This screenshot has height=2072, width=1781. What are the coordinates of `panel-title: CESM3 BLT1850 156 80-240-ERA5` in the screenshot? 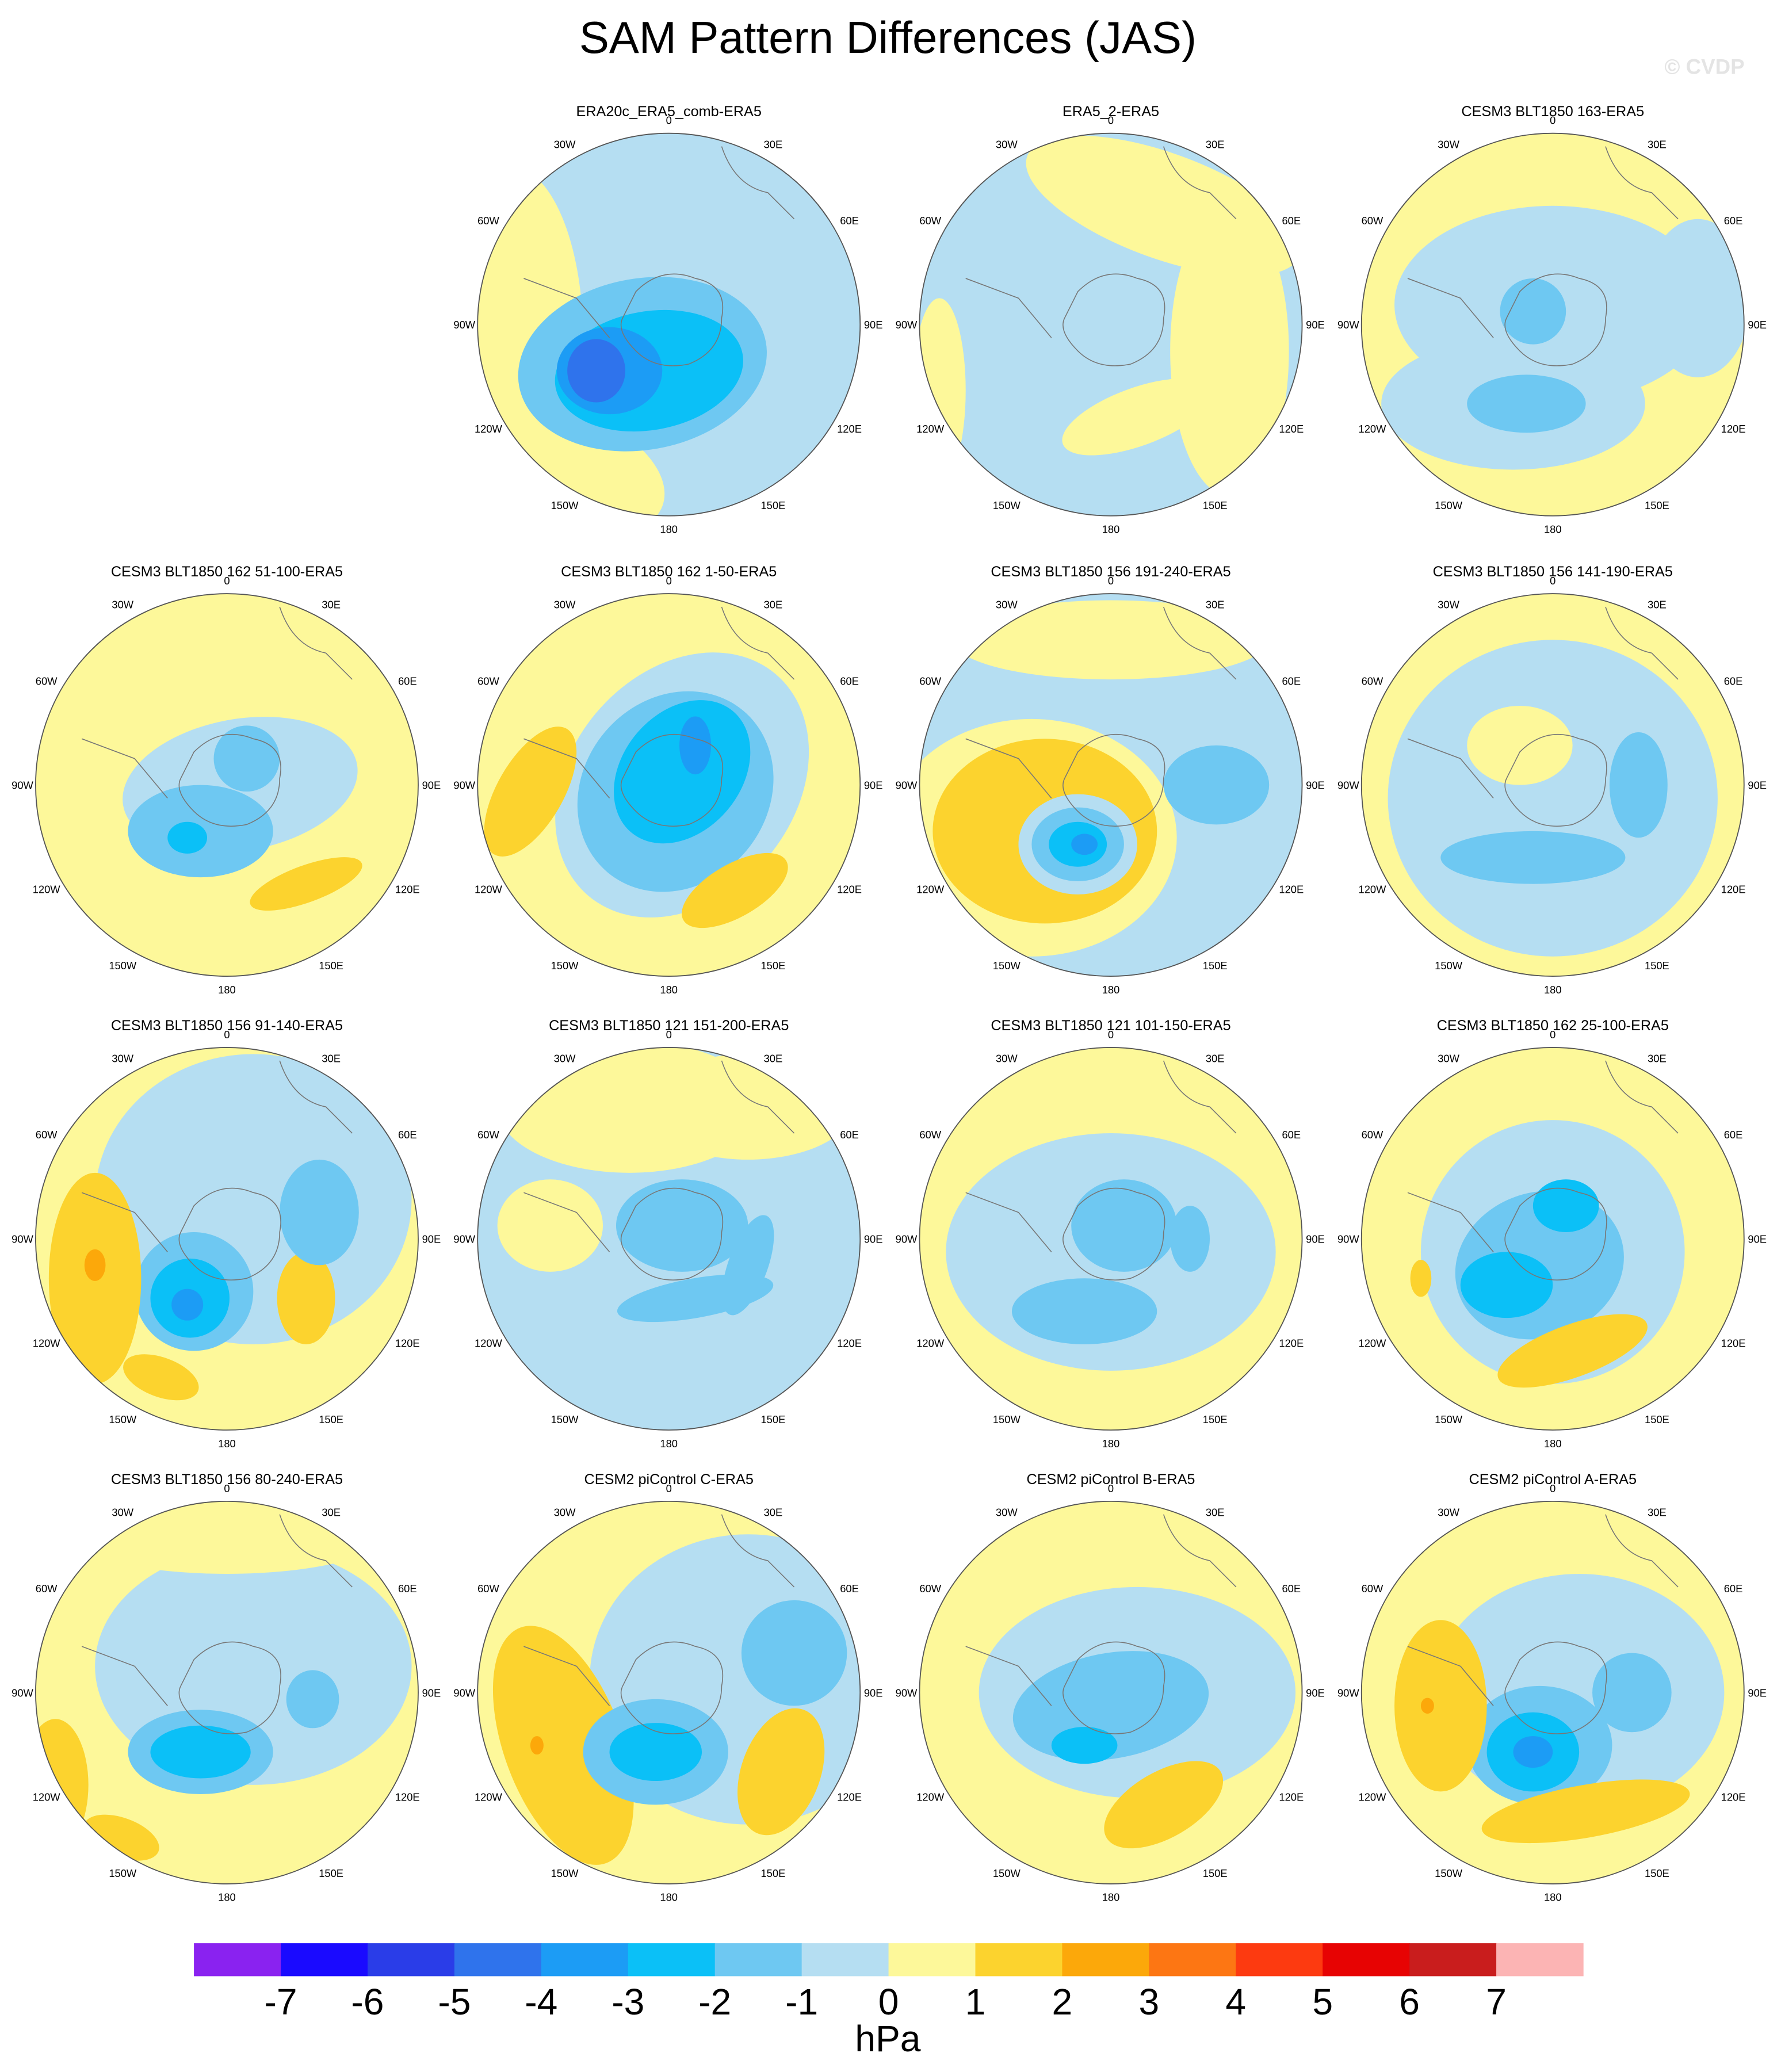 It's located at (227, 1480).